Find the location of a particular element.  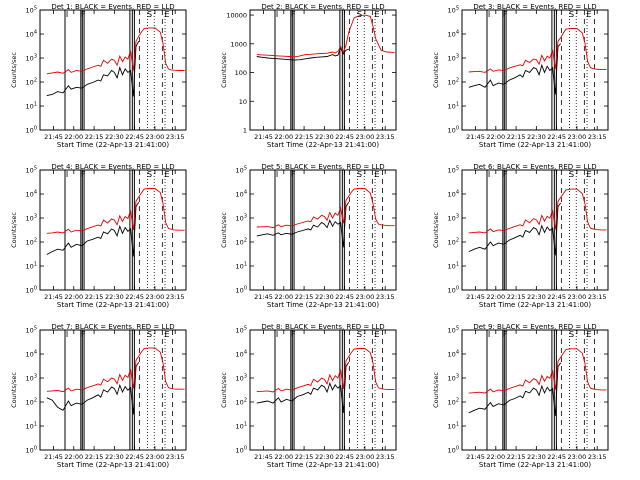

y-tick-label: 1 is located at coordinates (245, 131).